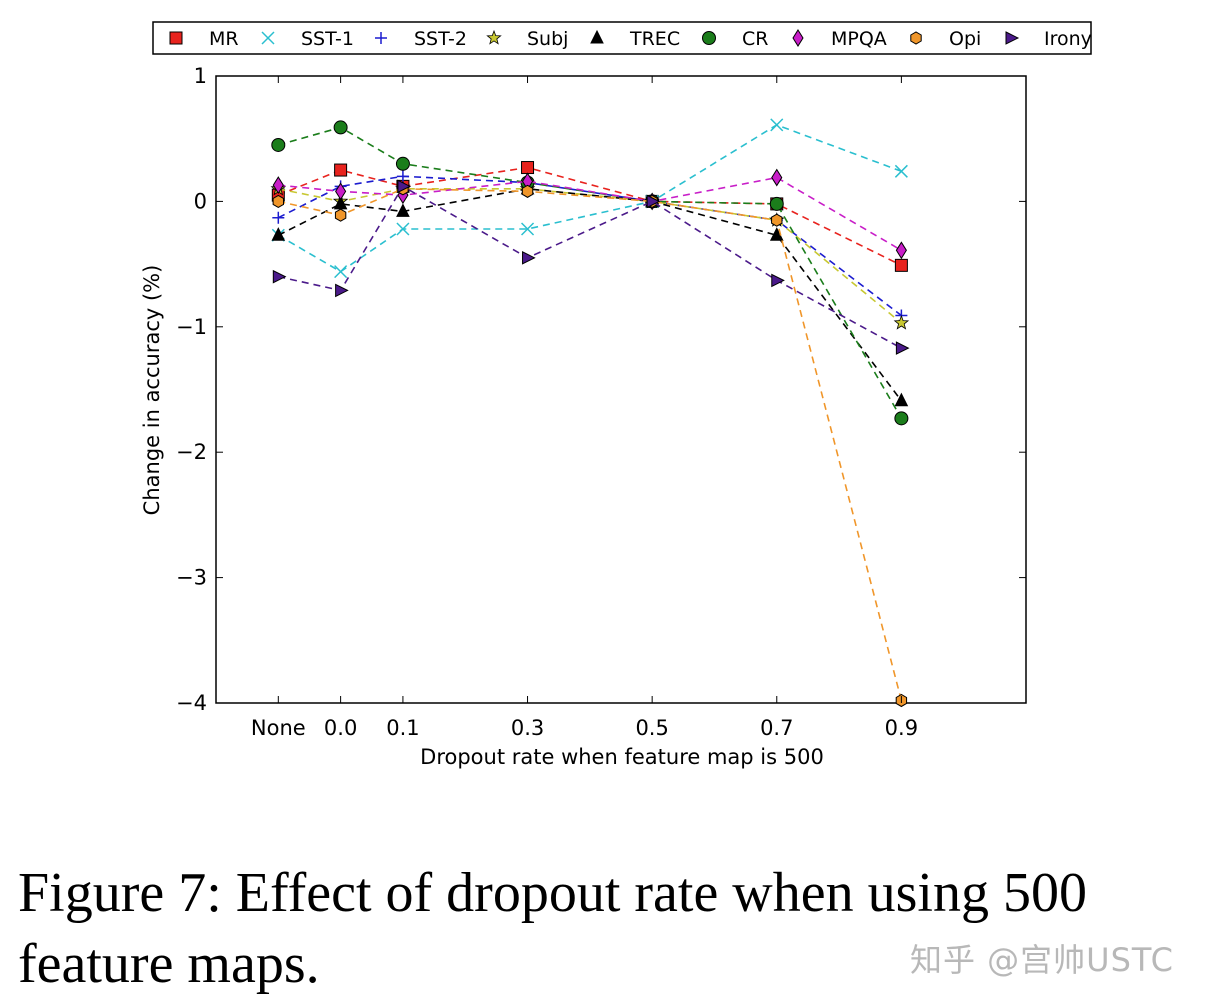  What do you see at coordinates (191, 327) in the screenshot?
I see `y-tick-label: −1` at bounding box center [191, 327].